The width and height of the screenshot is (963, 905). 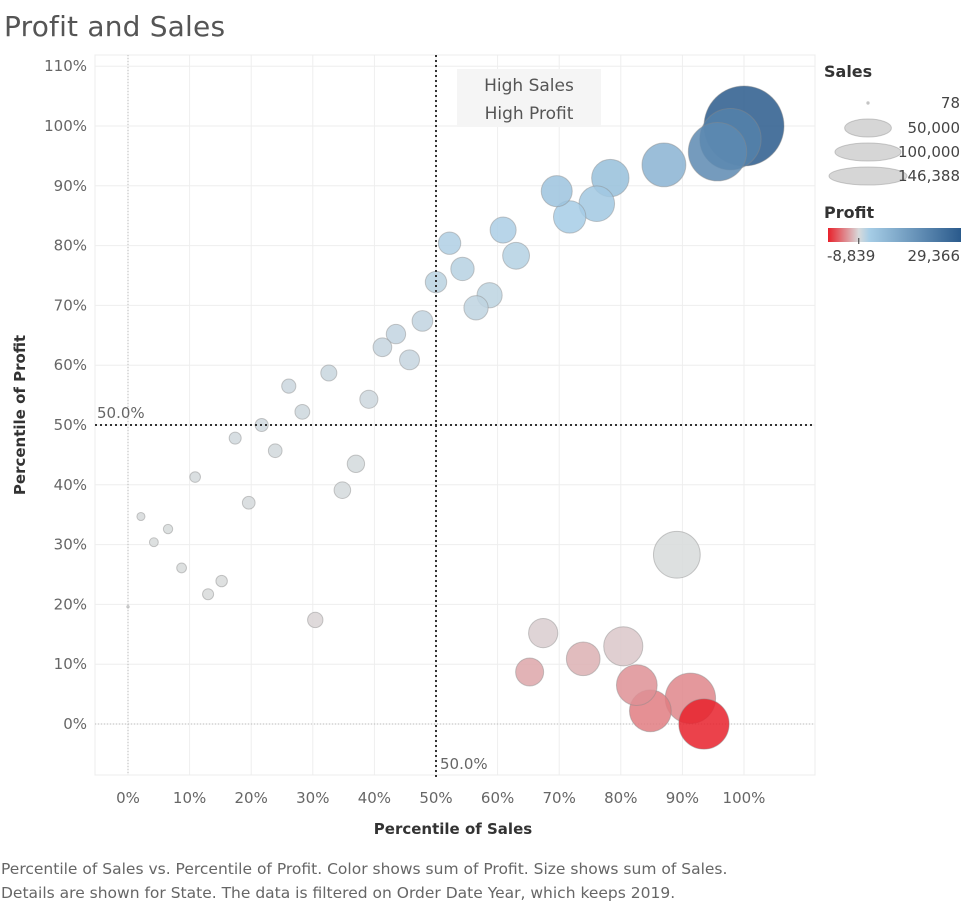 I want to click on y-axis-ticks: 0% 10% 20% 30% 40% 50% 60% 70% 80% 90% 100% 110%, so click(x=65, y=395).